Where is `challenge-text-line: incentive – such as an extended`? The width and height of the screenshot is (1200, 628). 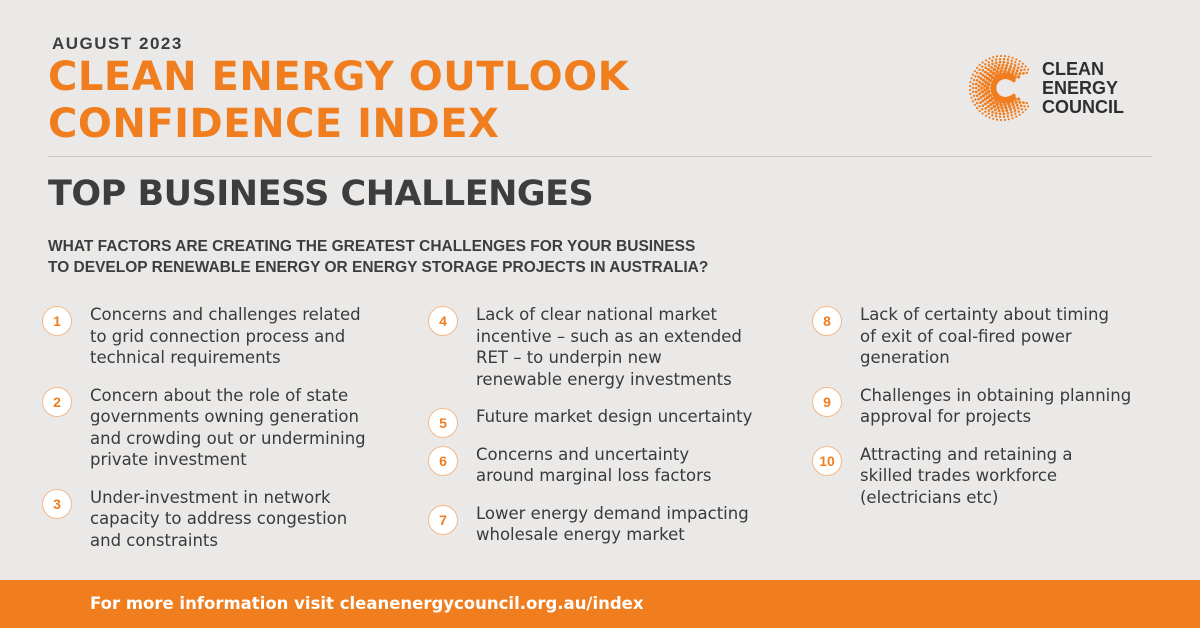
challenge-text-line: incentive – such as an extended is located at coordinates (609, 336).